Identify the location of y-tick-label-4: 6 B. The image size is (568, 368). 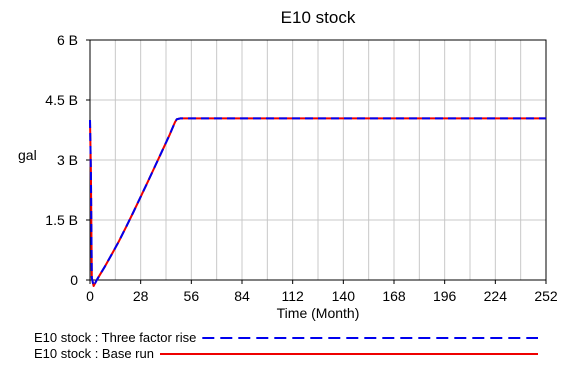
(67, 40).